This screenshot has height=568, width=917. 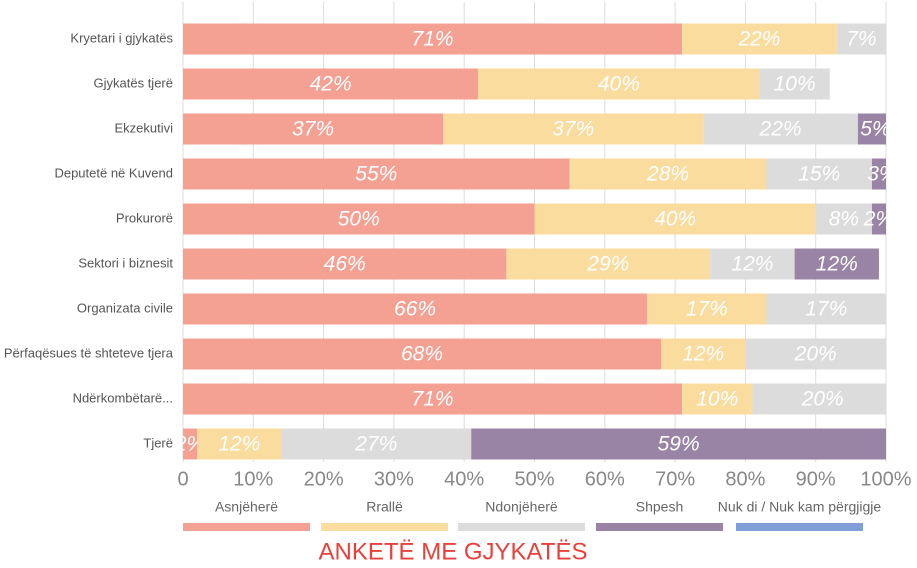 What do you see at coordinates (253, 479) in the screenshot?
I see `x-tick-label: 10%` at bounding box center [253, 479].